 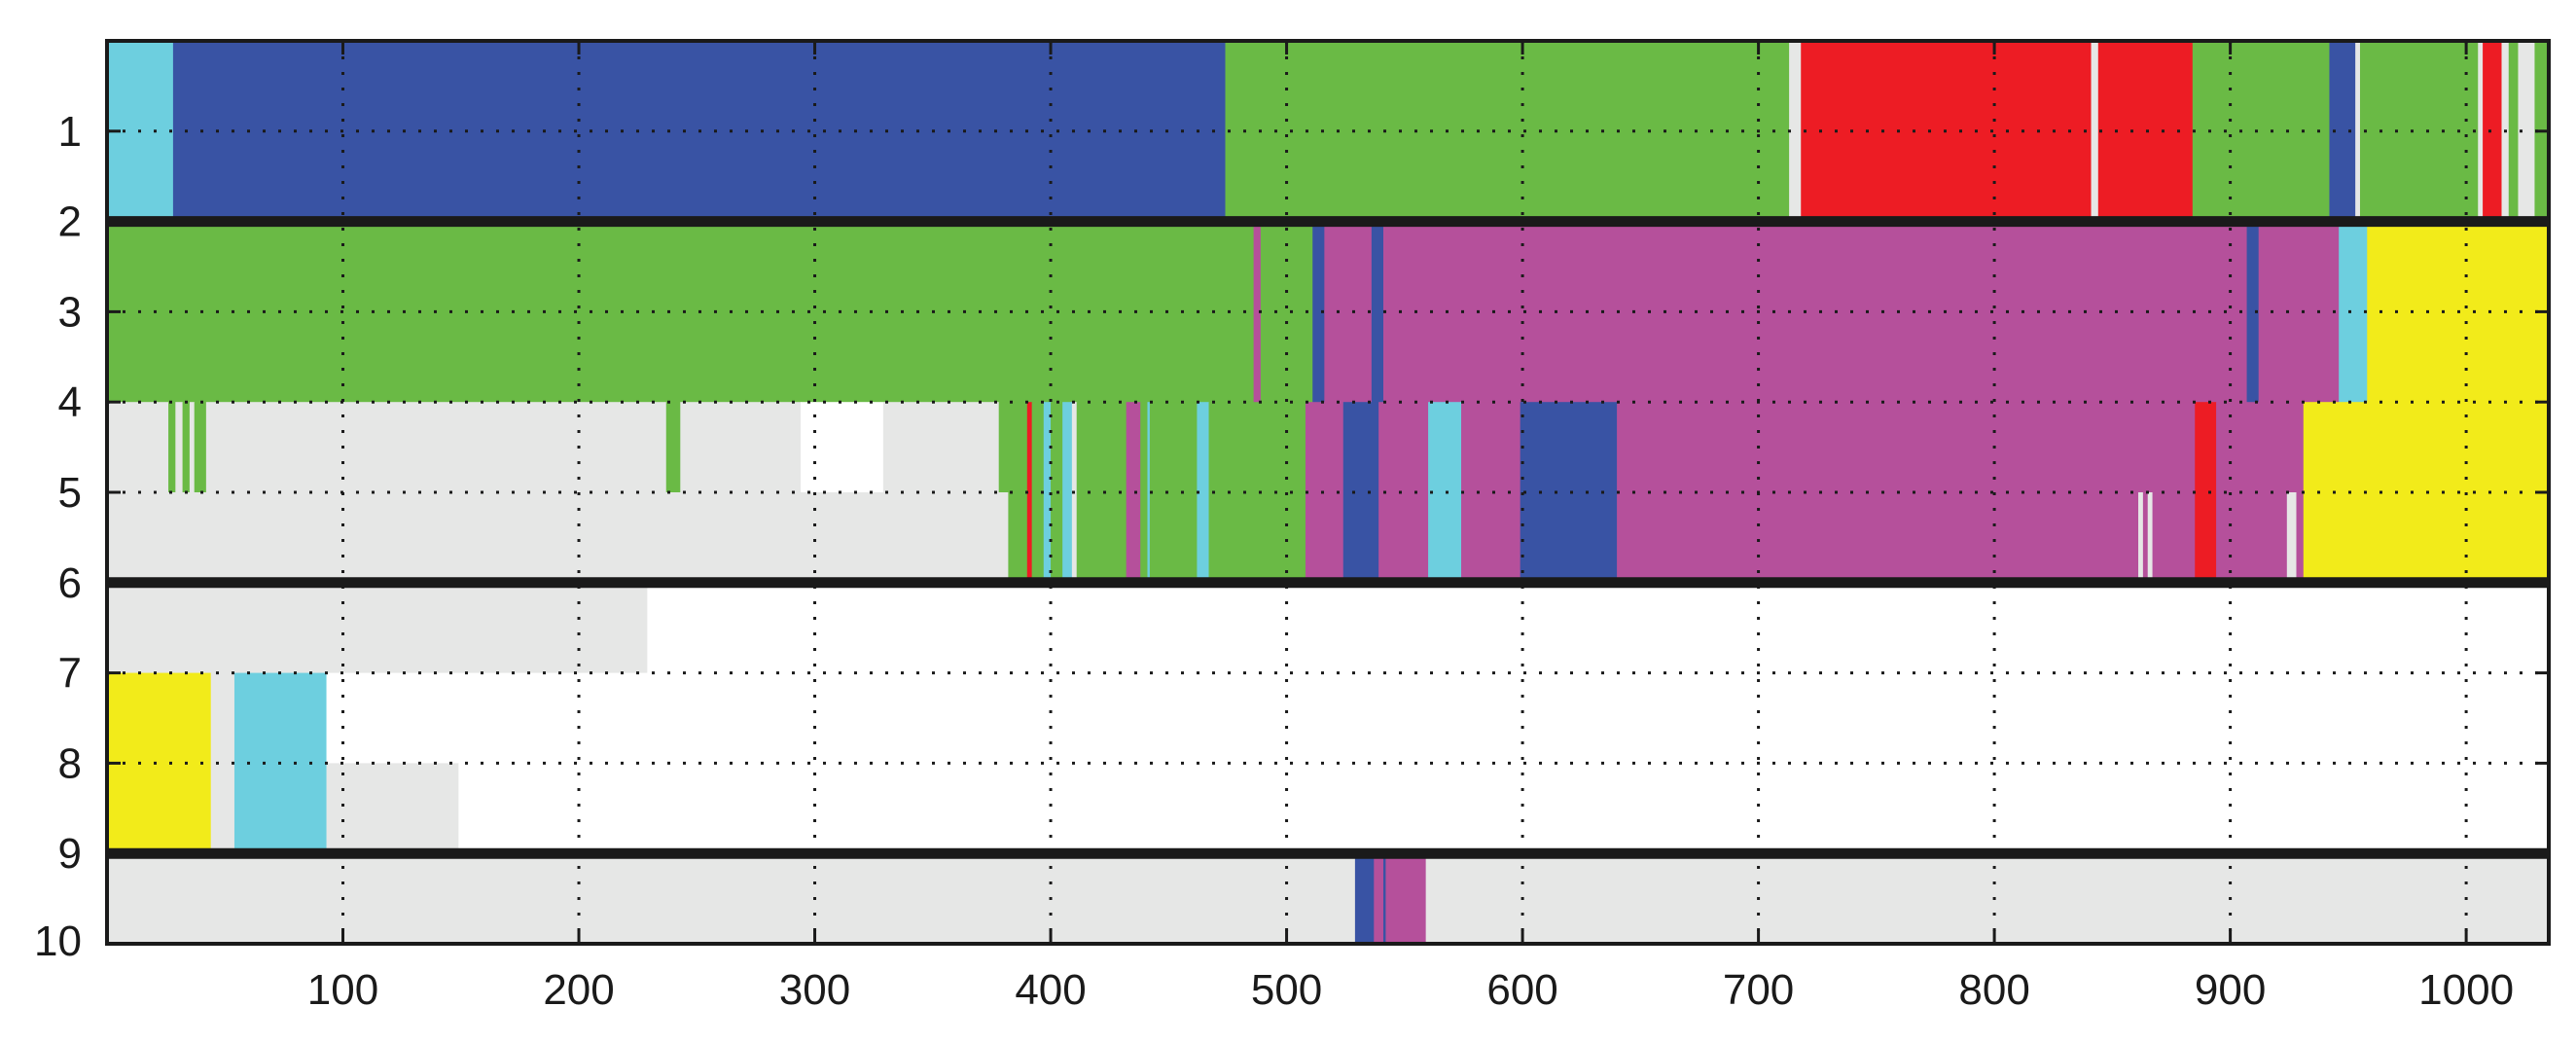 What do you see at coordinates (70, 763) in the screenshot?
I see `y-tick-label-8: 8` at bounding box center [70, 763].